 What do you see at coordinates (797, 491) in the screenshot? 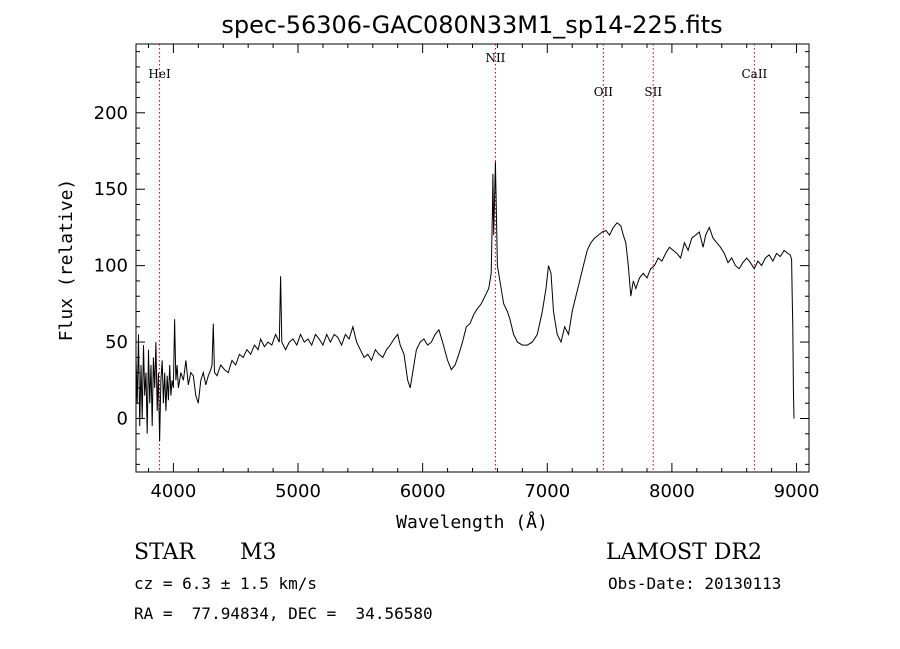
I see `x-tick-label: 9000` at bounding box center [797, 491].